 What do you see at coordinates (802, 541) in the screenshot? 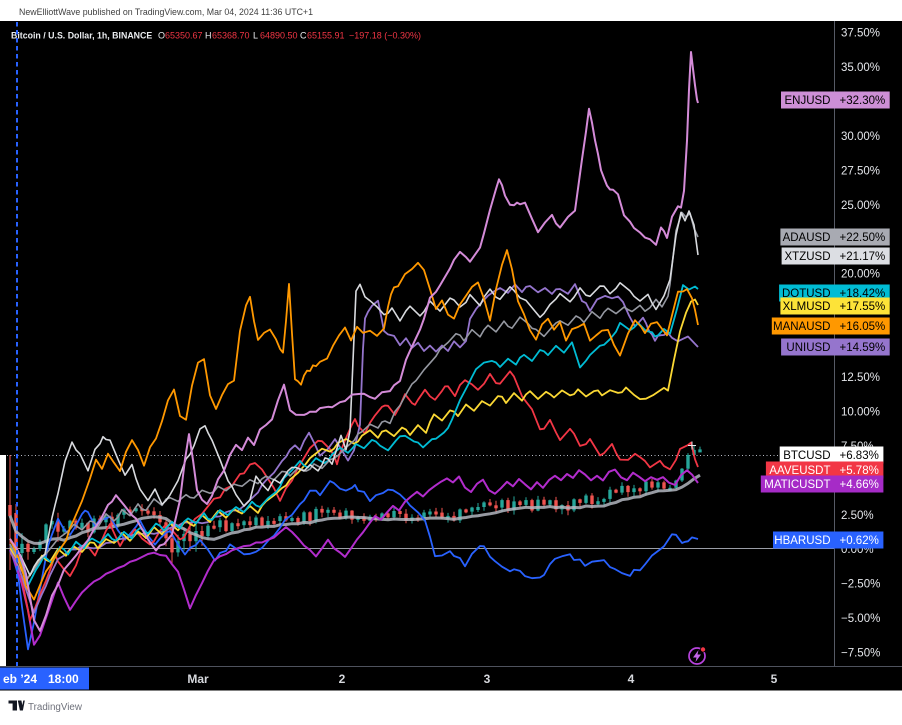
I see `svg-text: HBARUSD` at bounding box center [802, 541].